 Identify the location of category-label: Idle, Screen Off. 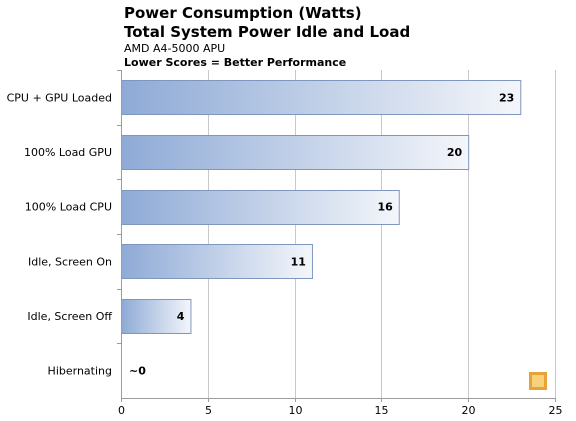
(69, 316).